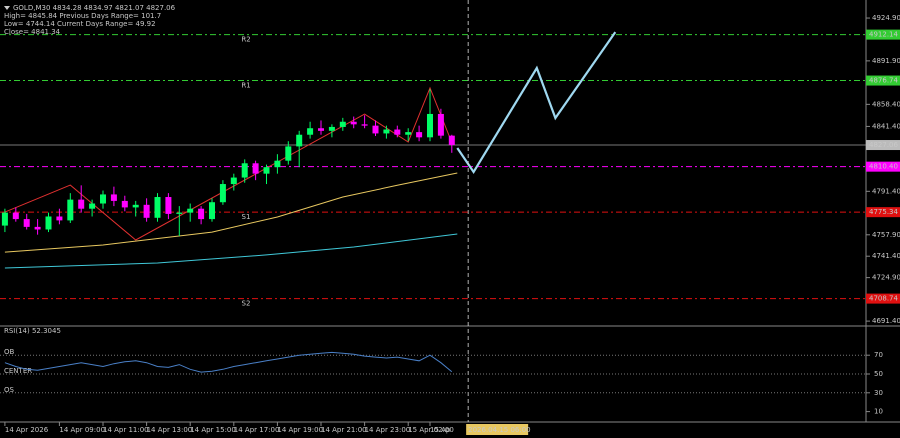 Image resolution: width=900 pixels, height=438 pixels. What do you see at coordinates (878, 374) in the screenshot?
I see `rsi-y-tick-label: 50` at bounding box center [878, 374].